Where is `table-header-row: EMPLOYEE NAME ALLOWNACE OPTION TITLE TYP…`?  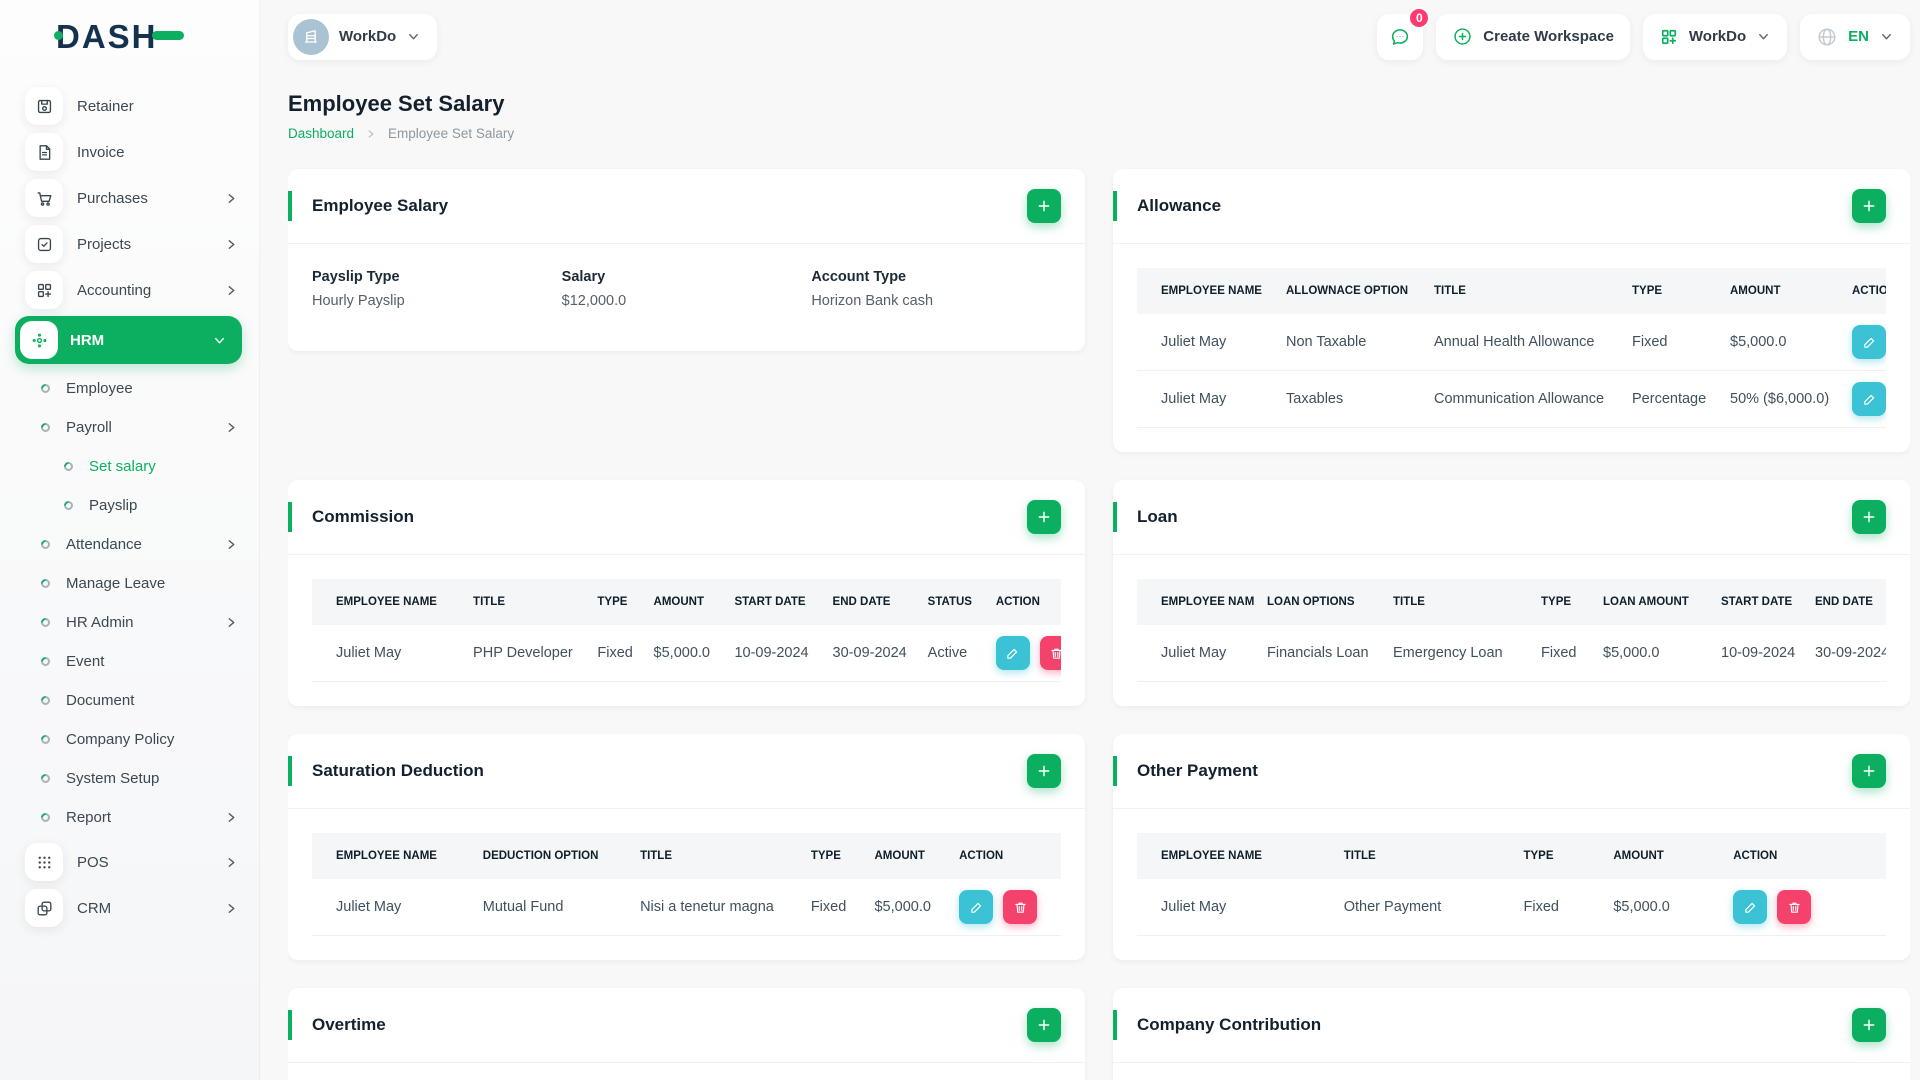
table-header-row: EMPLOYEE NAME ALLOWNACE OPTION TITLE TYP… is located at coordinates (1511, 291).